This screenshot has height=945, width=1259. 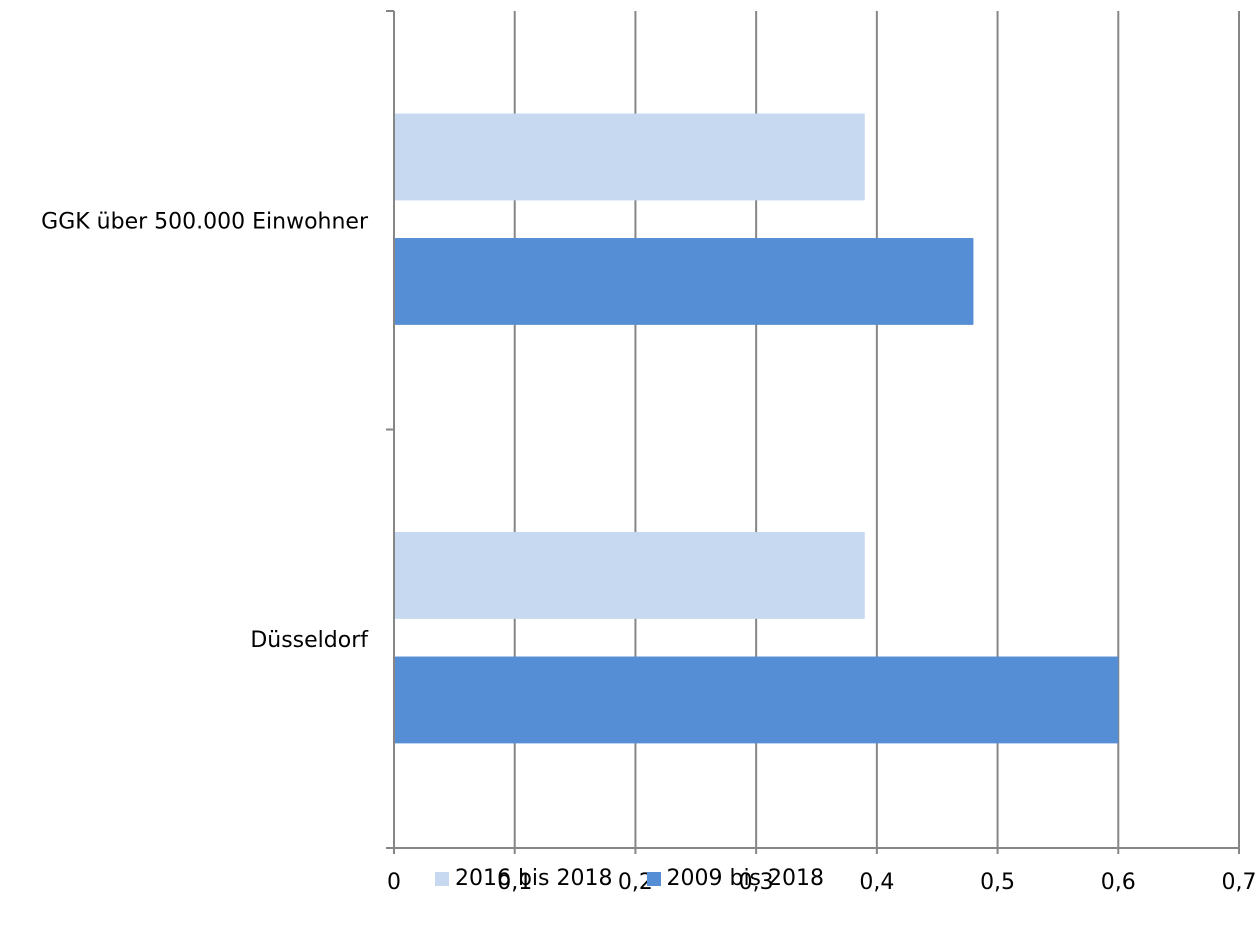 What do you see at coordinates (629, 878) in the screenshot?
I see `legend: 2016 bis 2018 2009 bis 2018` at bounding box center [629, 878].